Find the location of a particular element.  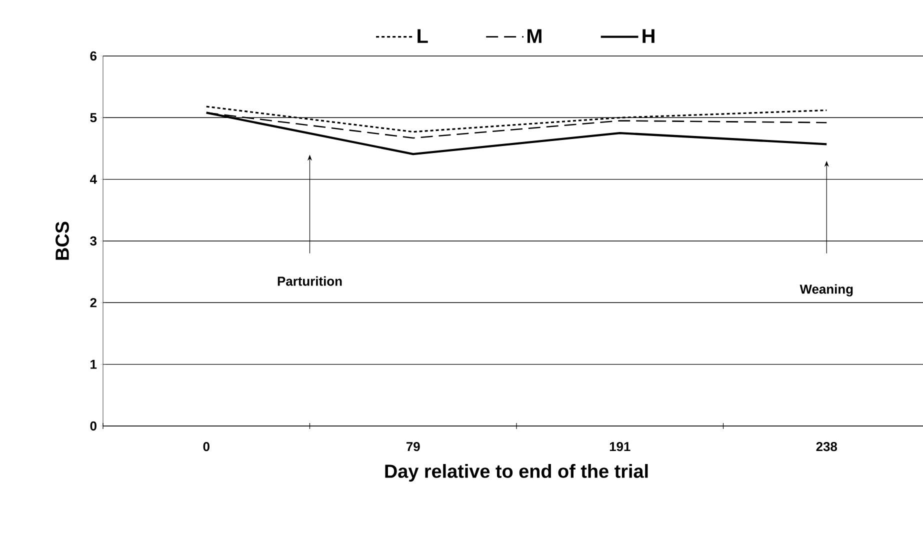

x-tick-label: 0 is located at coordinates (206, 447).